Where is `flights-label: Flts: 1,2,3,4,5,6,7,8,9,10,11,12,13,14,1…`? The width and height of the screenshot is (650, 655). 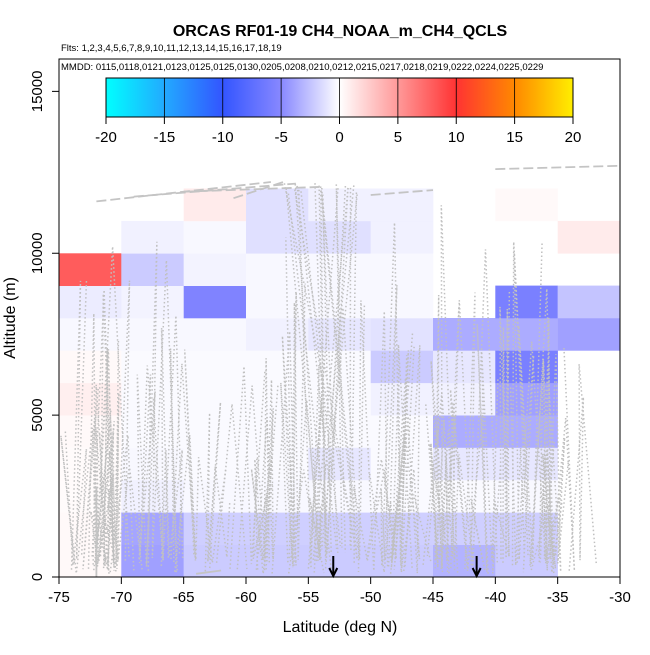
flights-label: Flts: 1,2,3,4,5,6,7,8,9,10,11,12,13,14,1… is located at coordinates (171, 48).